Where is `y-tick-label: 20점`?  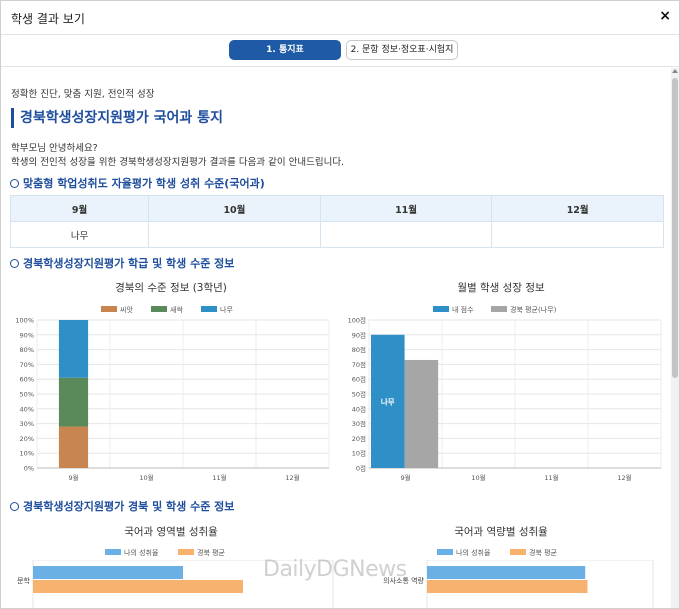
y-tick-label: 20점 is located at coordinates (359, 439).